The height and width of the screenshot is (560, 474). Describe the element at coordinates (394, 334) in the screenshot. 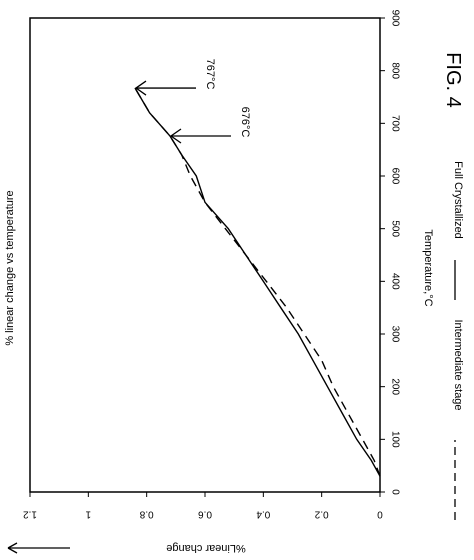

I see `x-tick-label: 300` at that location.